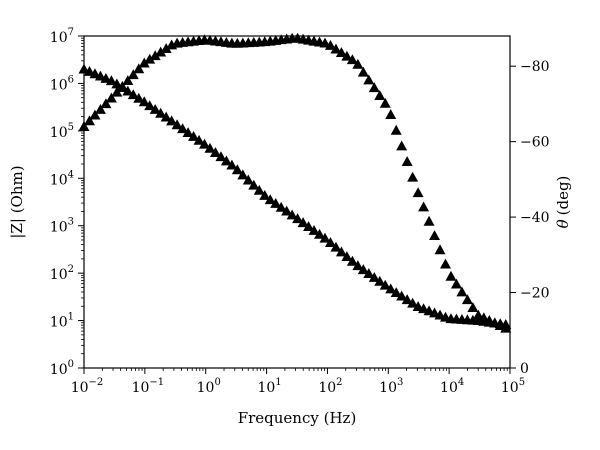  Describe the element at coordinates (62, 83) in the screenshot. I see `y-left-tick-label: 10⁶` at that location.